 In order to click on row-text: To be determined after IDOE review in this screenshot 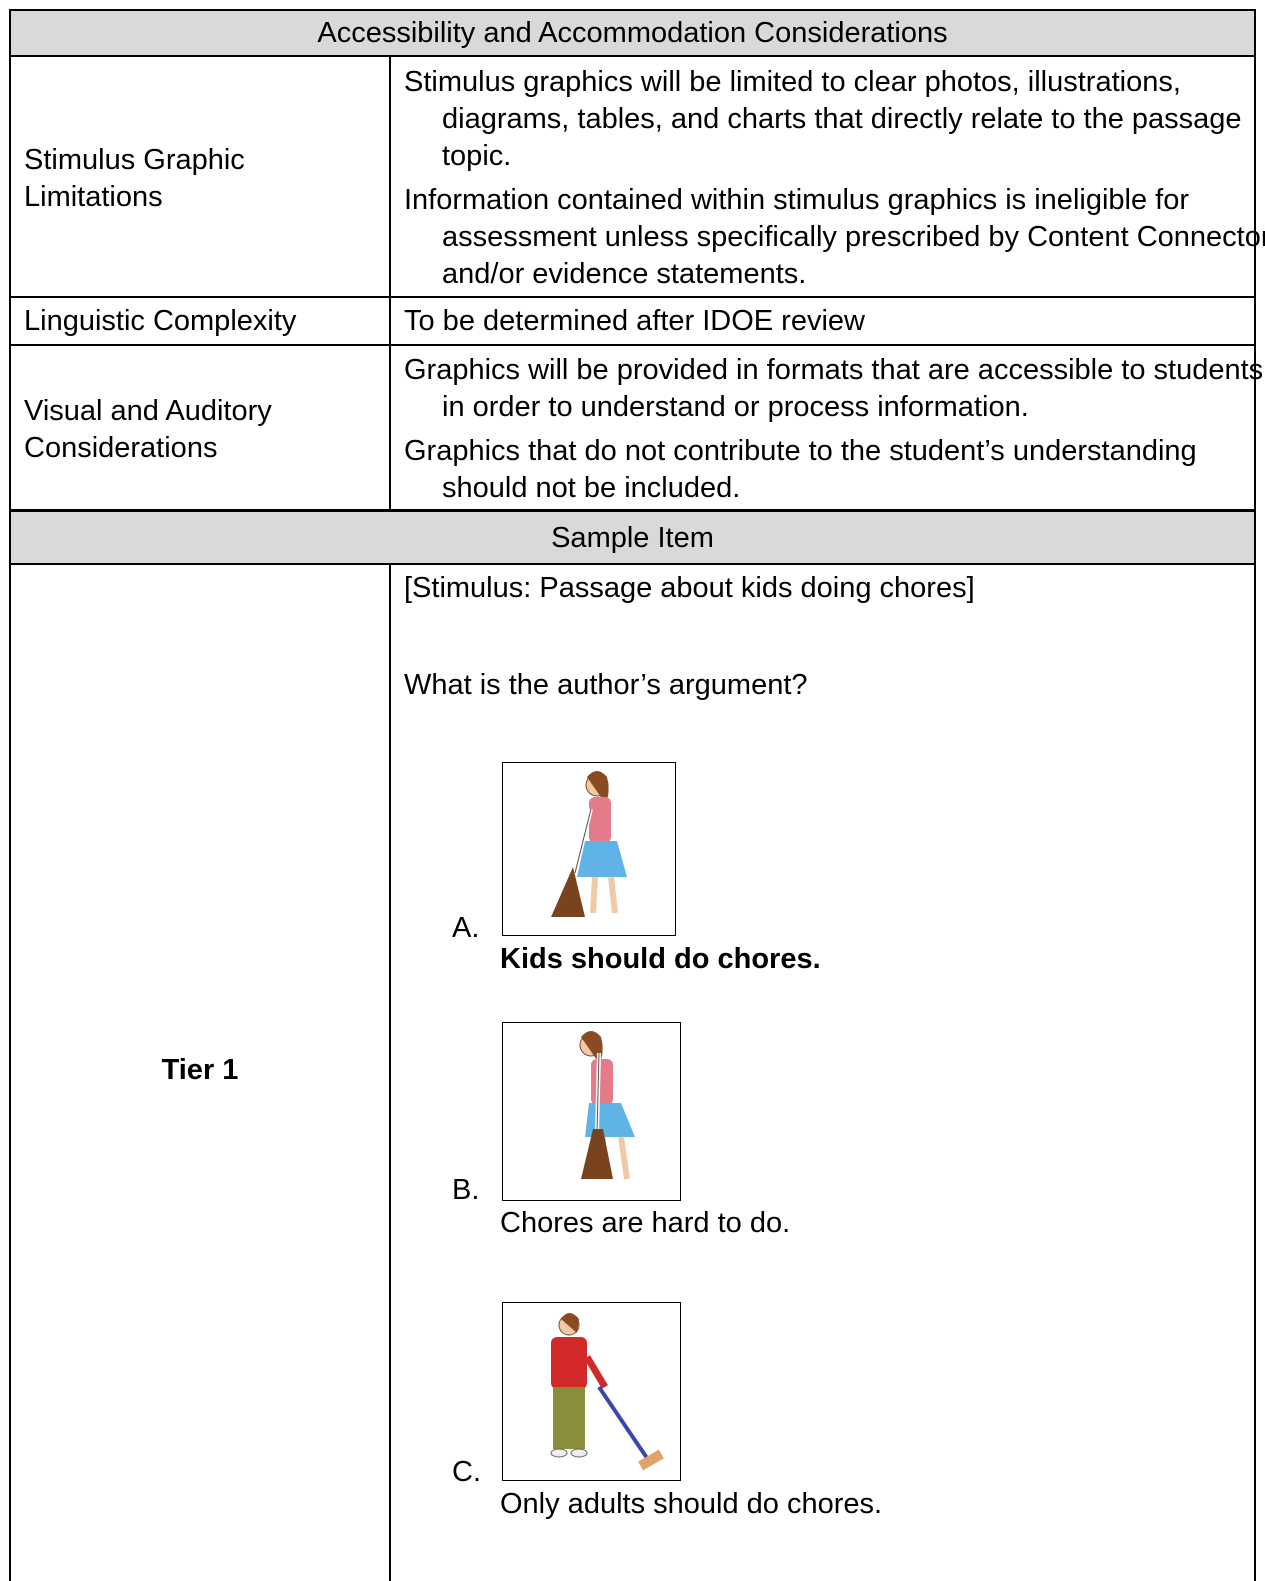, I will do `click(634, 321)`.